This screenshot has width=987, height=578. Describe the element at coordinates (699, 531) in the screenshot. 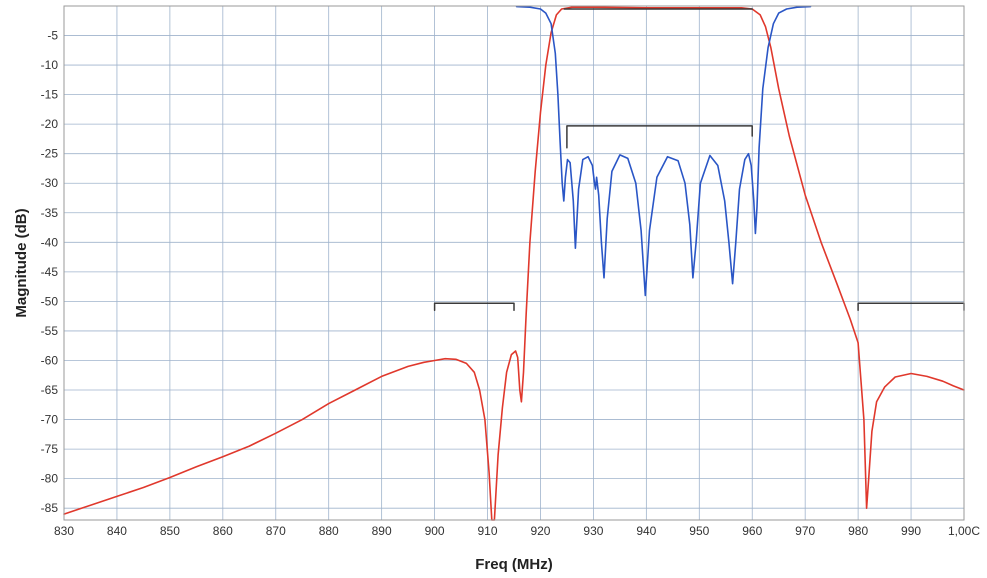

I see `x-tick-label: 950` at that location.